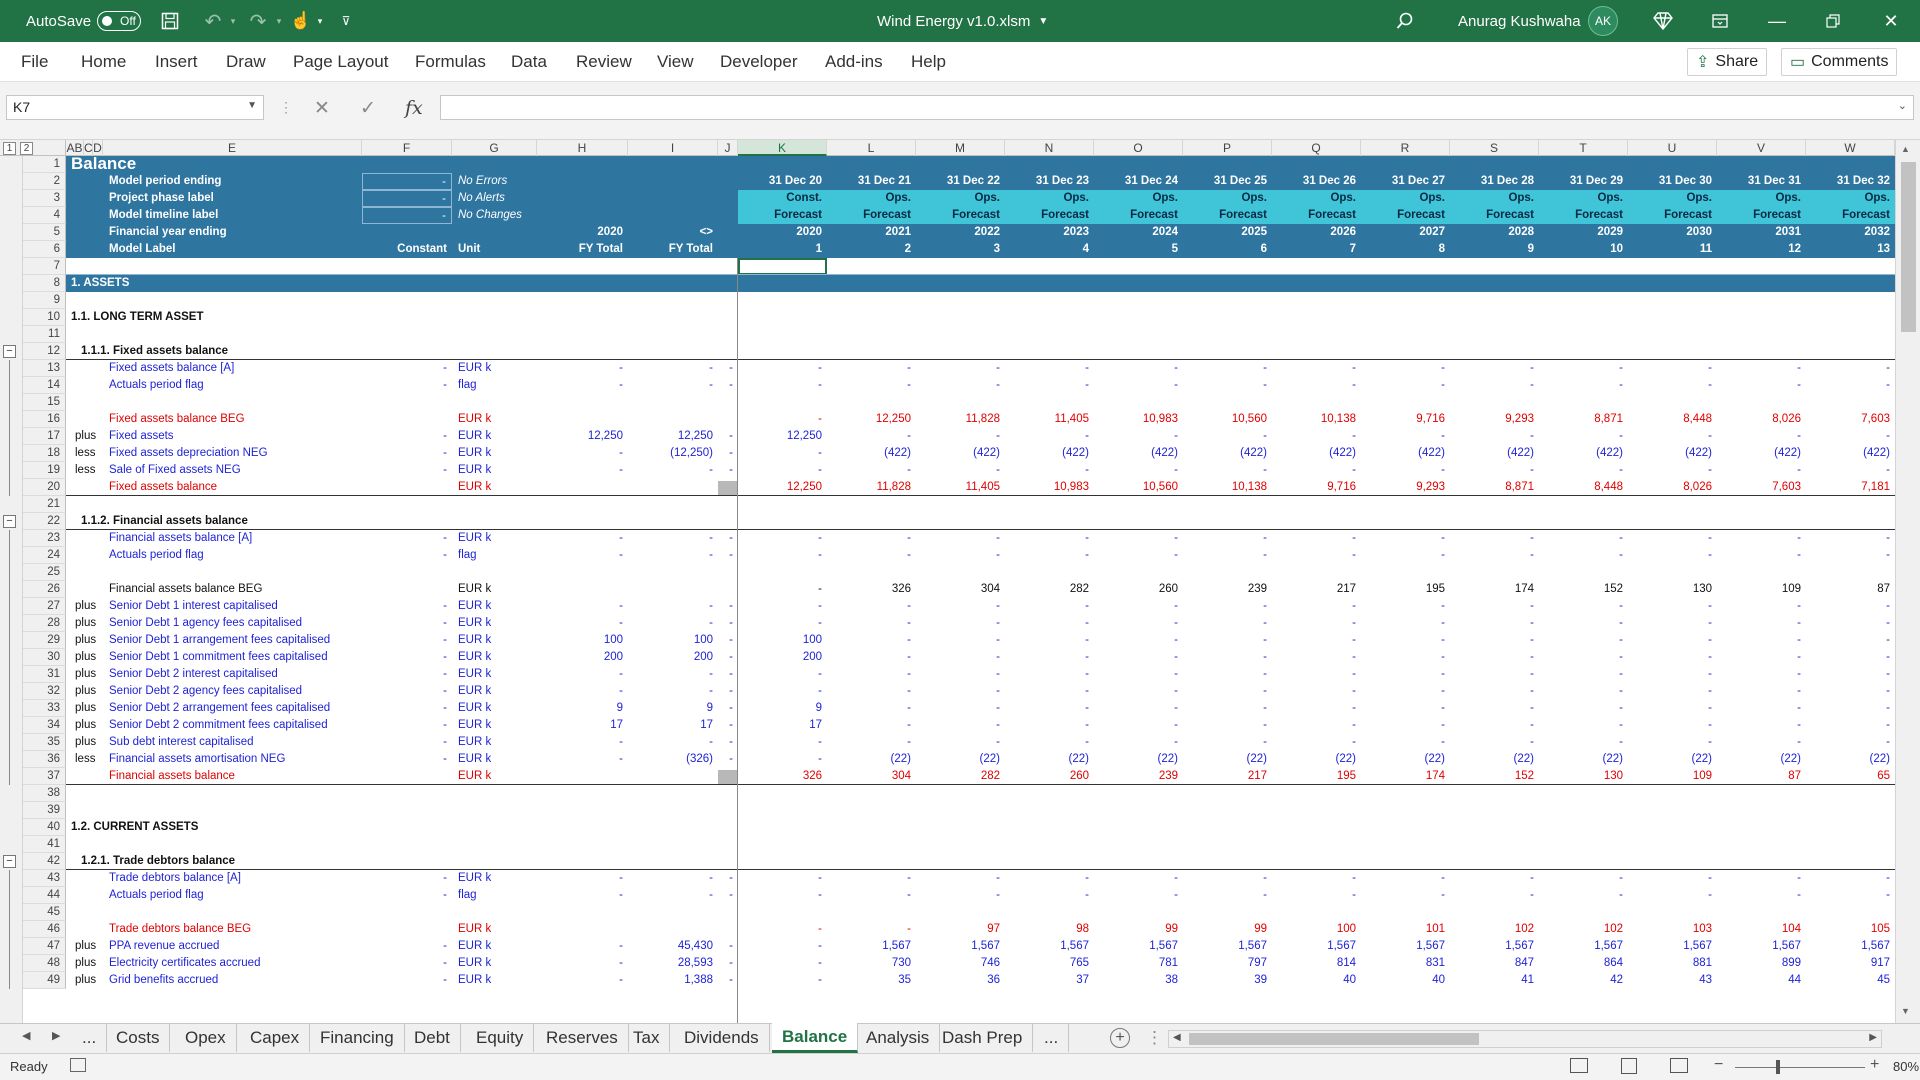 This screenshot has width=1920, height=1080. Describe the element at coordinates (1168, 589) in the screenshot. I see `value-cell: 260` at that location.